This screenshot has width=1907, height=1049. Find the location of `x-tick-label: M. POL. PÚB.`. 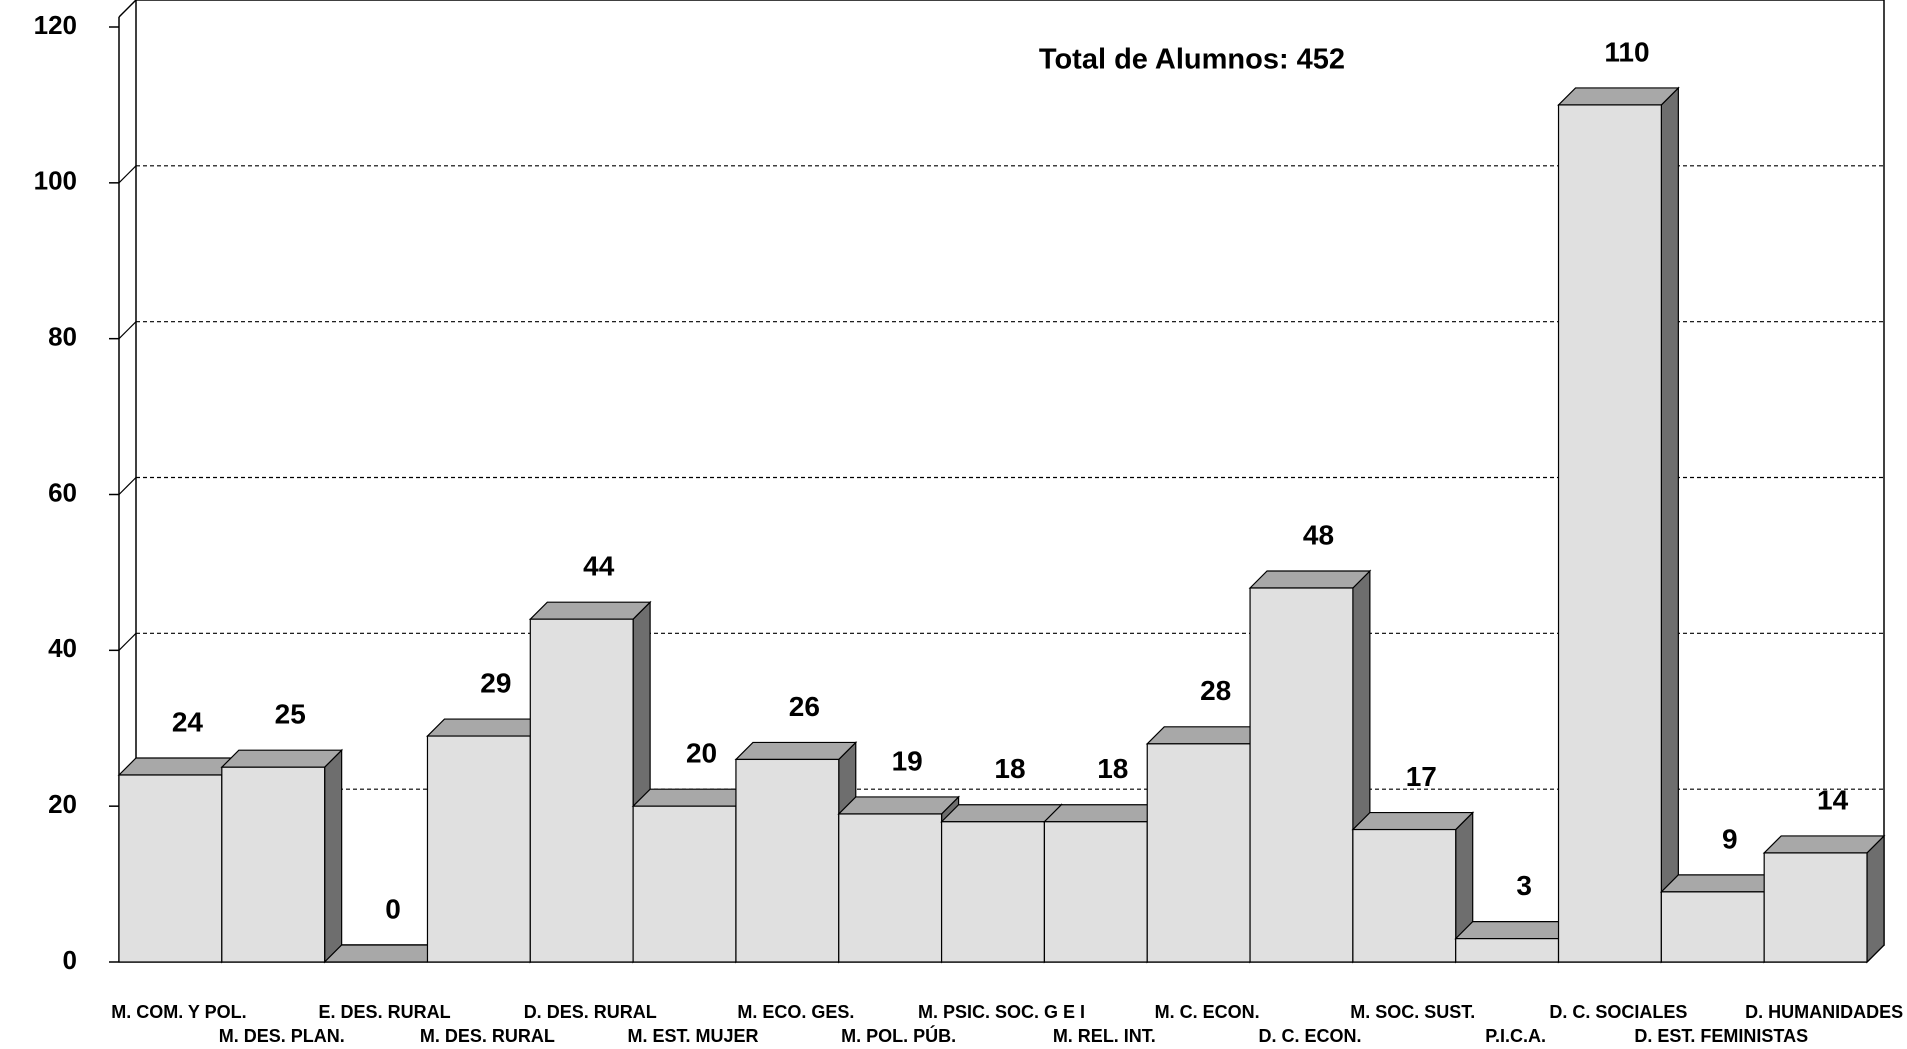

x-tick-label: M. POL. PÚB. is located at coordinates (898, 1035).